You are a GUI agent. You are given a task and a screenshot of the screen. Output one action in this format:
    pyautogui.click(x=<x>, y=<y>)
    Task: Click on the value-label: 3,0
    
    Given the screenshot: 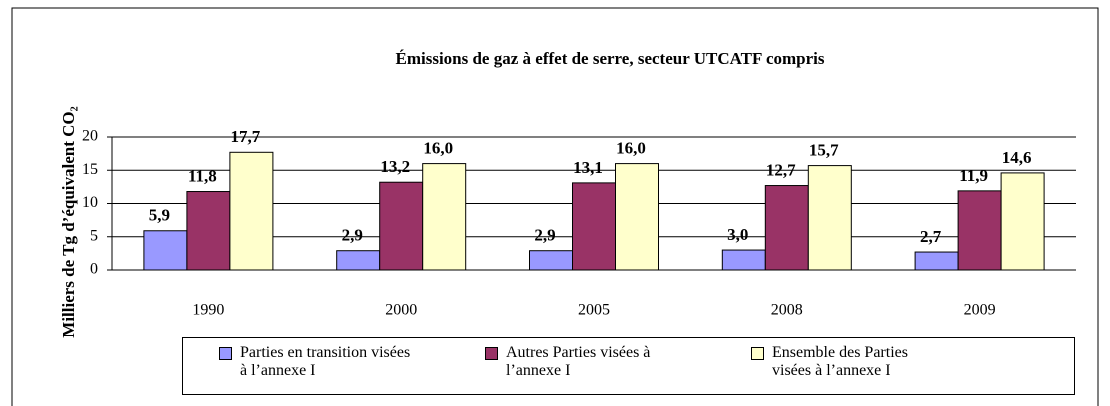 What is the action you would take?
    pyautogui.click(x=737, y=234)
    